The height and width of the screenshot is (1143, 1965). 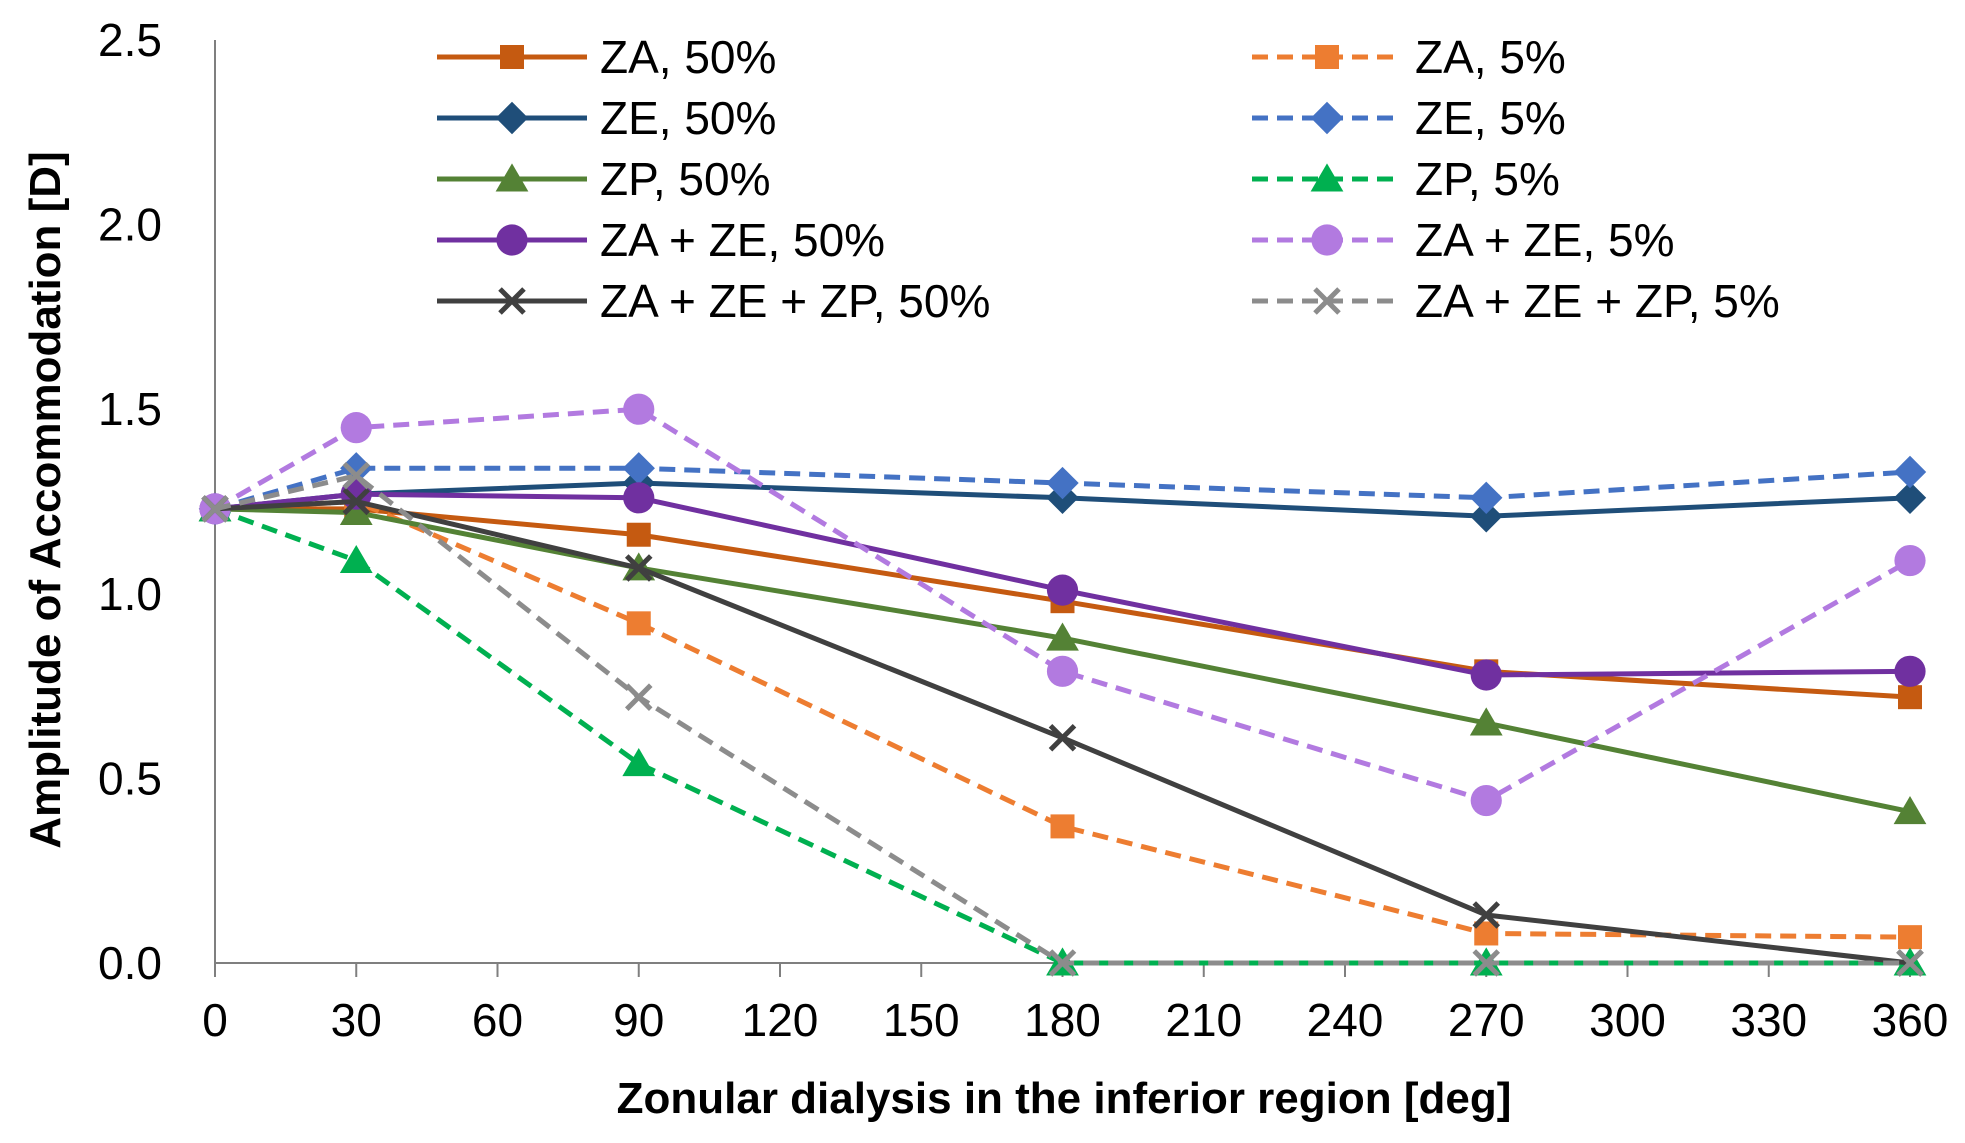 I want to click on legend-item: ZA + ZE, 50%, so click(x=661, y=240).